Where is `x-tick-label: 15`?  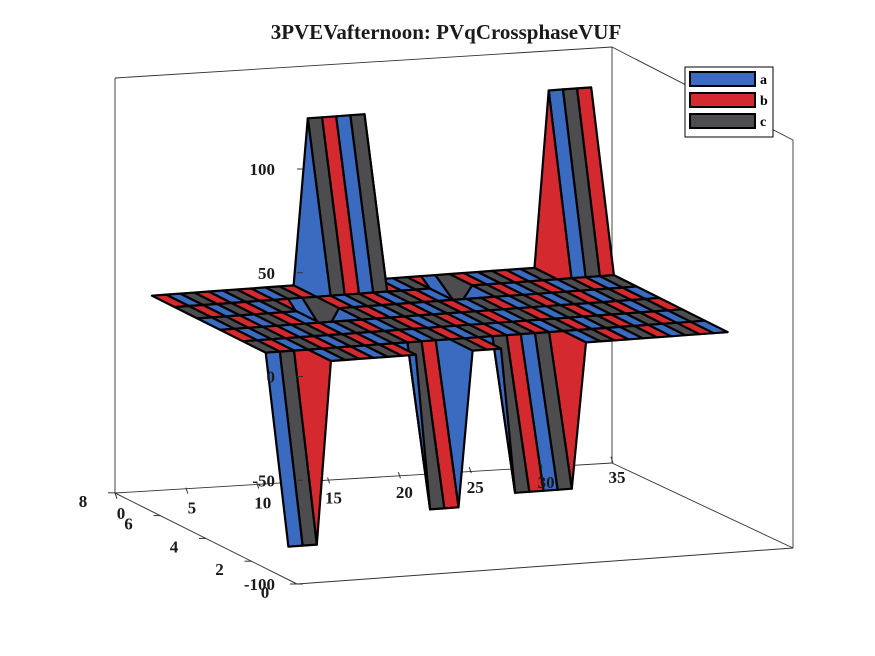
x-tick-label: 15 is located at coordinates (333, 497).